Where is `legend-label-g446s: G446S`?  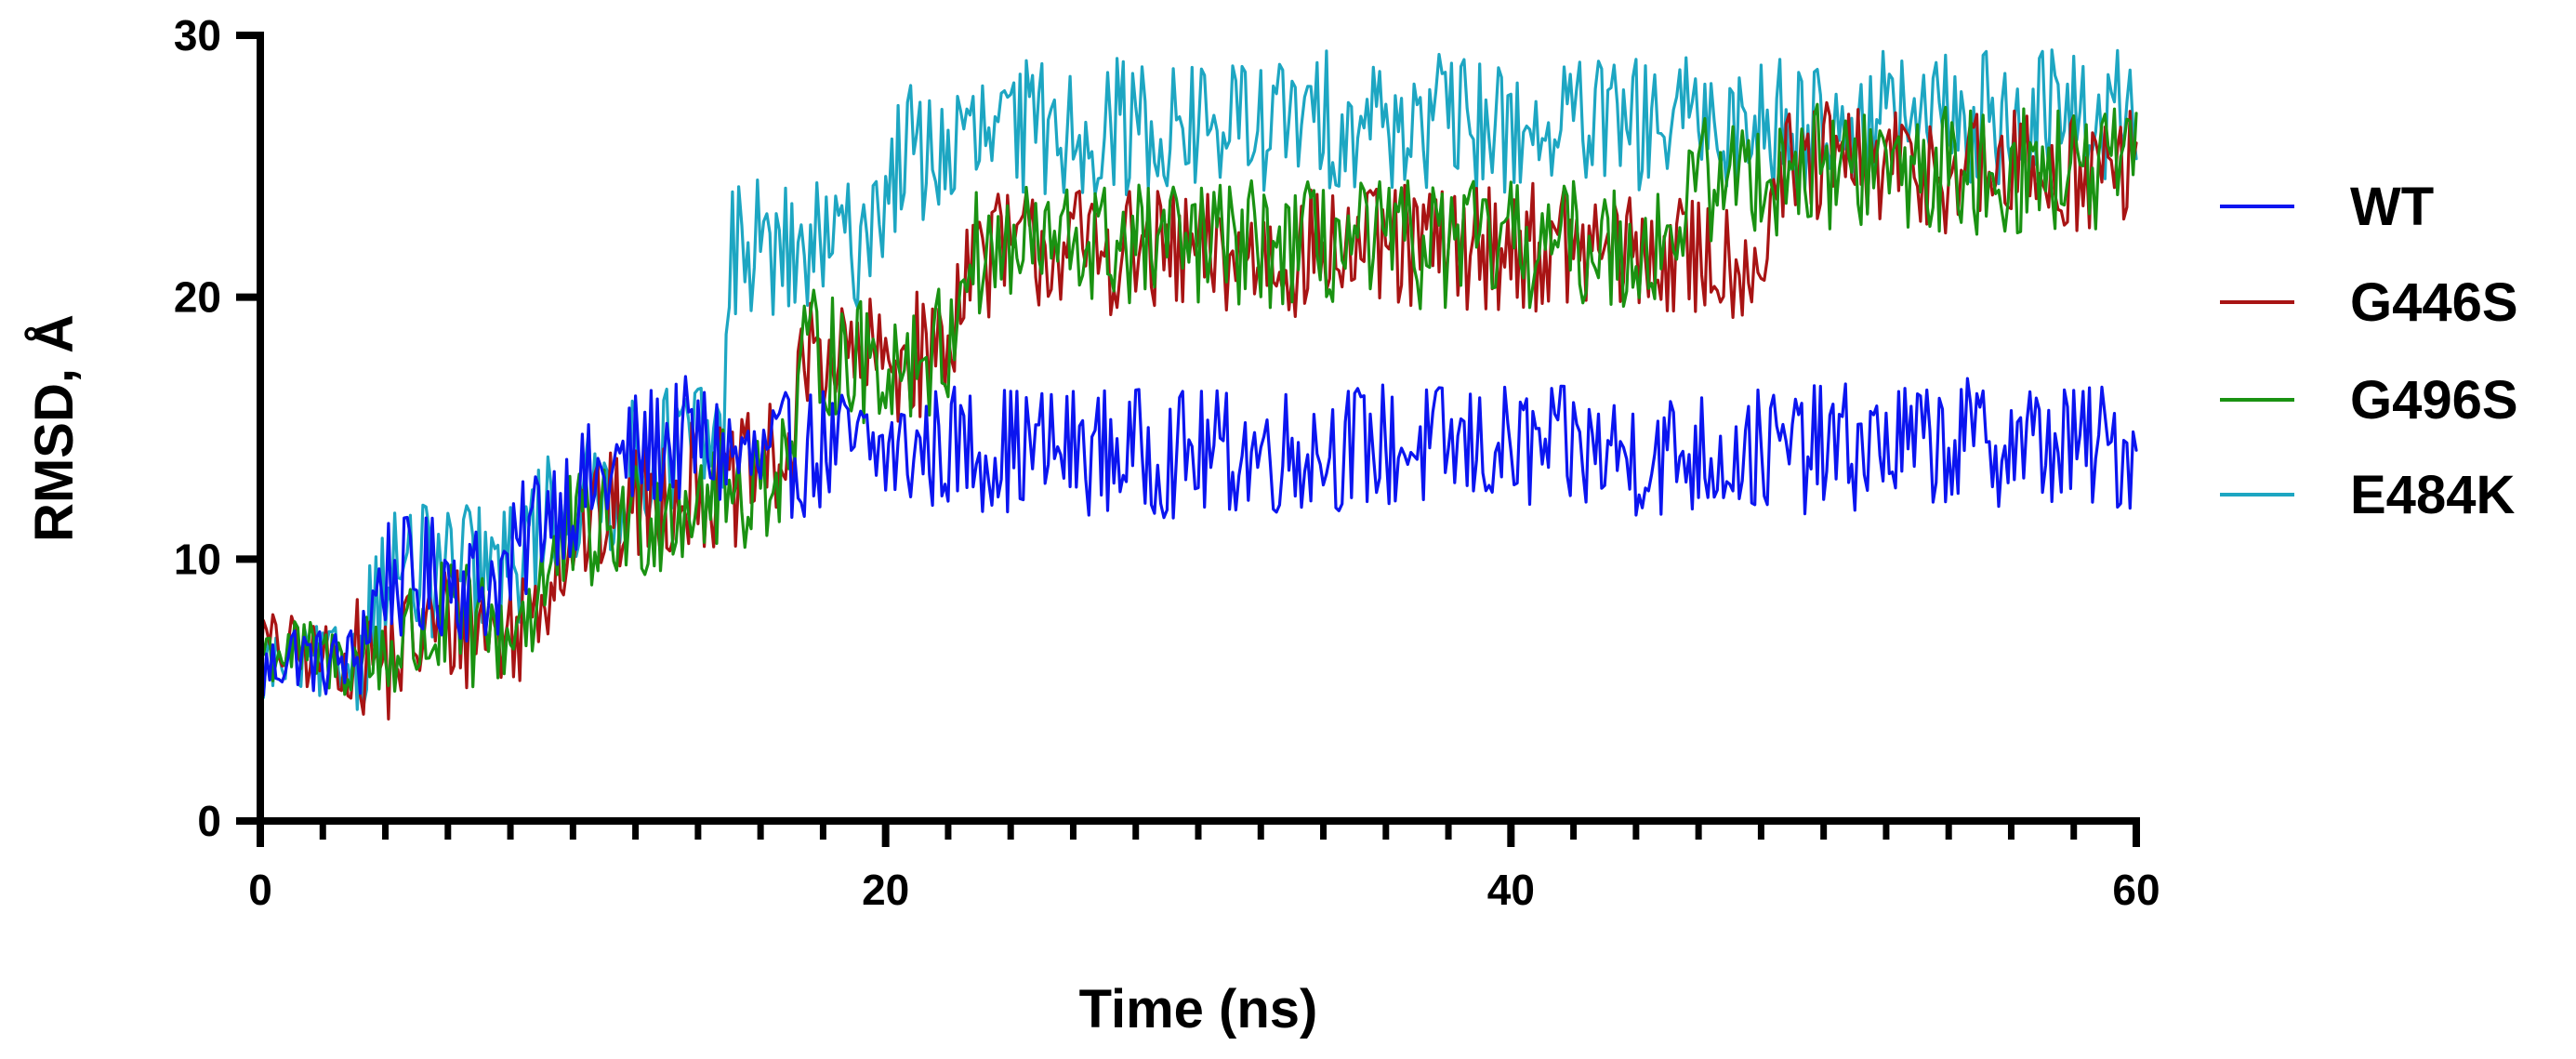
legend-label-g446s: G446S is located at coordinates (2434, 302).